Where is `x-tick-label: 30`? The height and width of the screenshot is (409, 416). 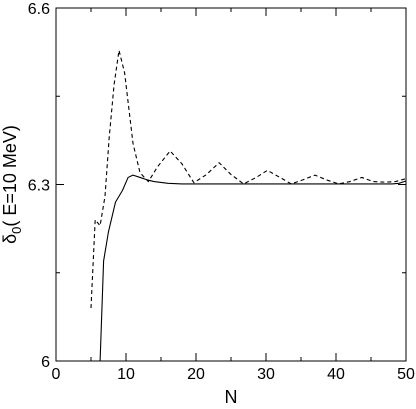
x-tick-label: 30 is located at coordinates (266, 374).